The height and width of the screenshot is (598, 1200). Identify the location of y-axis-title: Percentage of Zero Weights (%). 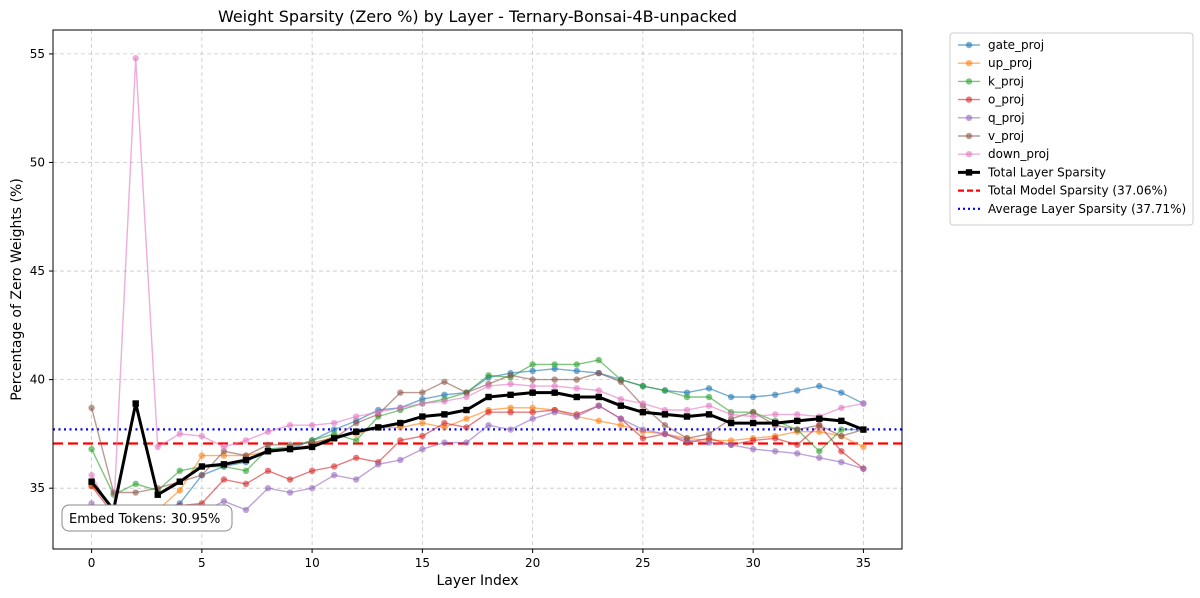
(17, 289).